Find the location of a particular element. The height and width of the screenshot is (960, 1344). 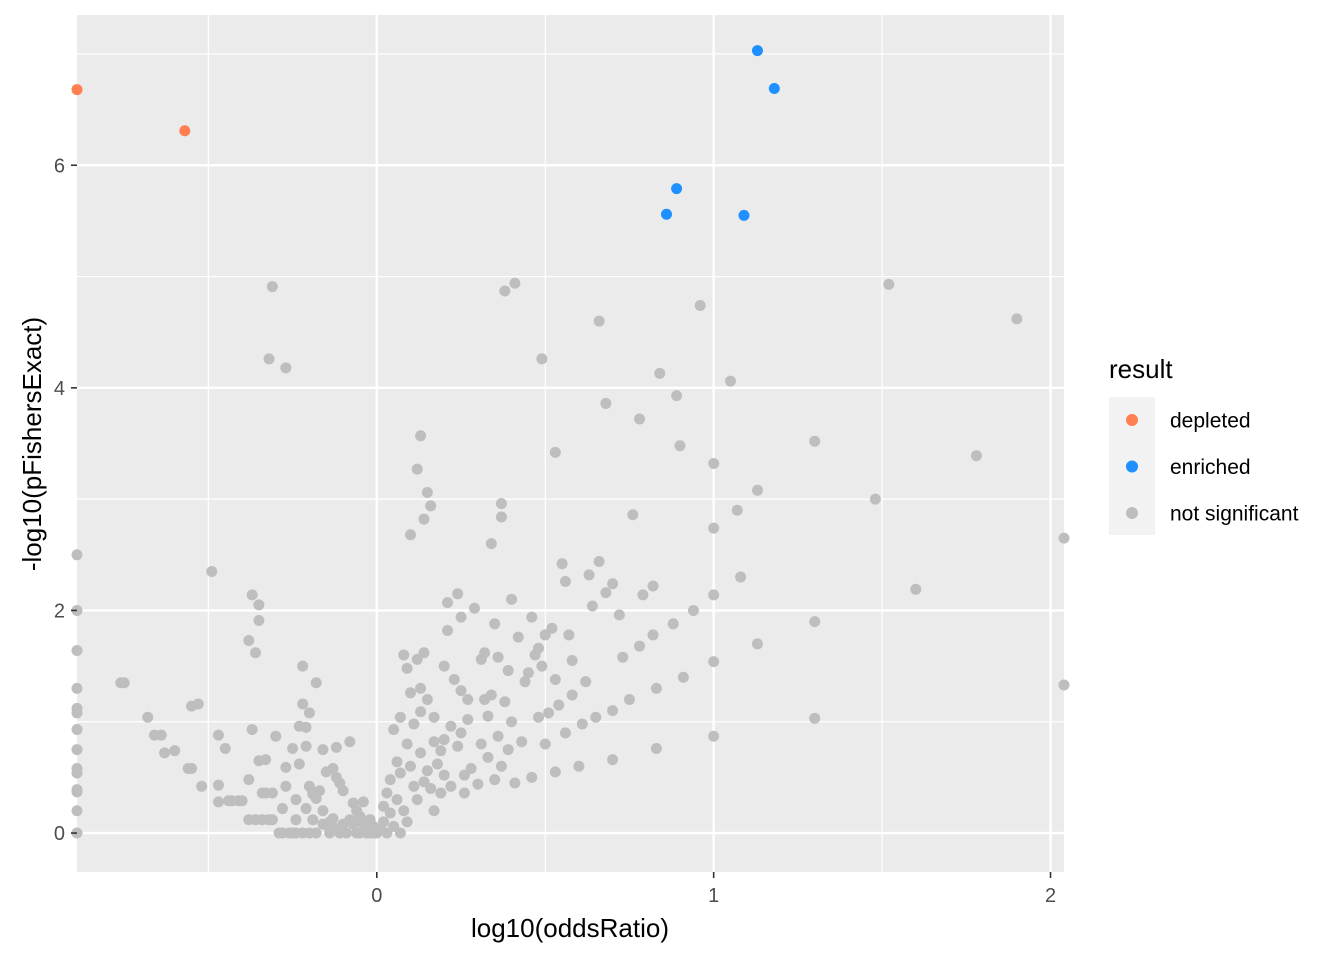

legend-label: not significant is located at coordinates (1234, 514).